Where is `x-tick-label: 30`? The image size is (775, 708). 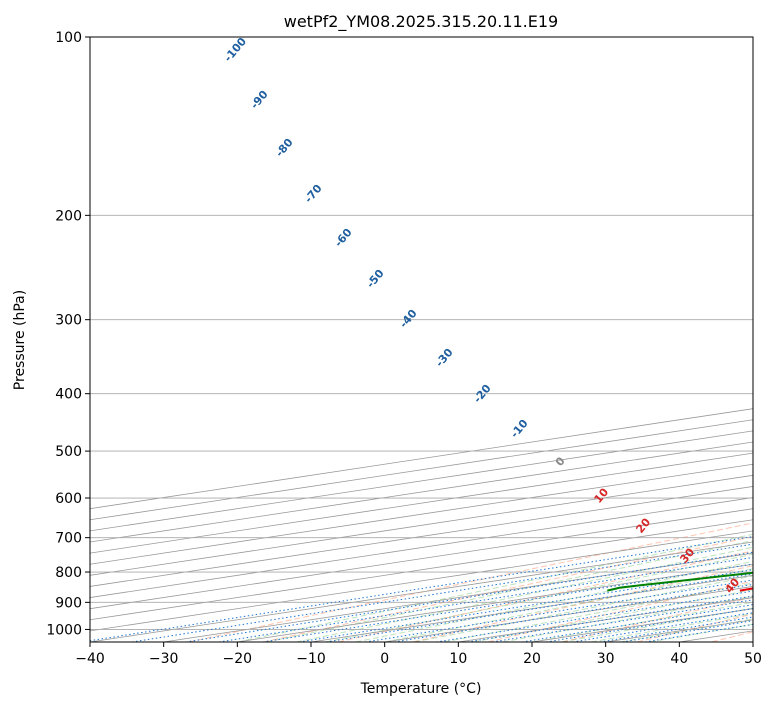
x-tick-label: 30 is located at coordinates (606, 659).